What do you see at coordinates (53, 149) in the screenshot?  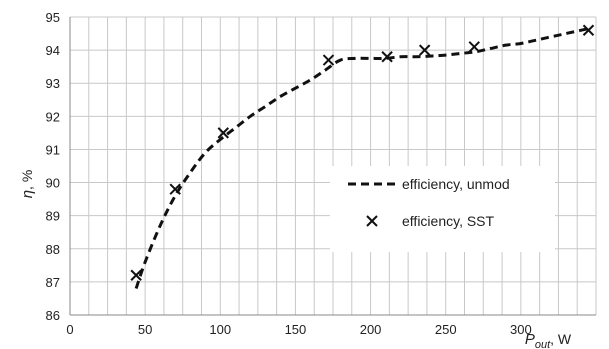 I see `y-tick-label: 91` at bounding box center [53, 149].